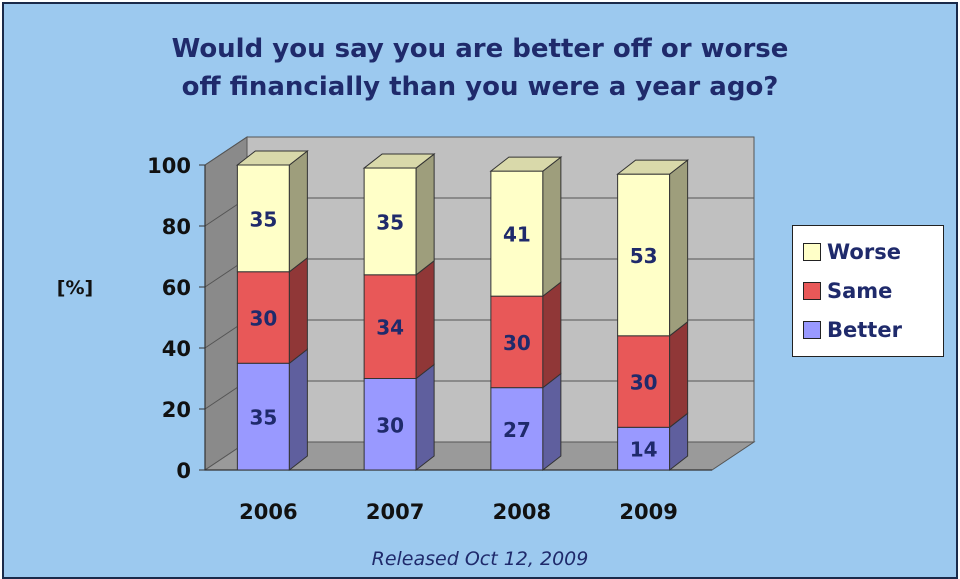 Image resolution: width=960 pixels, height=579 pixels. Describe the element at coordinates (176, 227) in the screenshot. I see `y-tick-label-80: 80` at that location.